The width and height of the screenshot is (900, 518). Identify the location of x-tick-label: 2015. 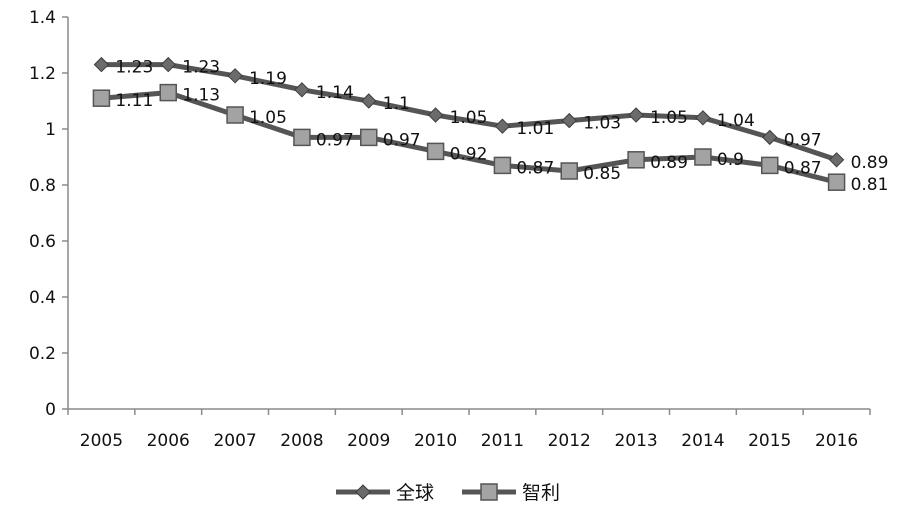
(769, 441).